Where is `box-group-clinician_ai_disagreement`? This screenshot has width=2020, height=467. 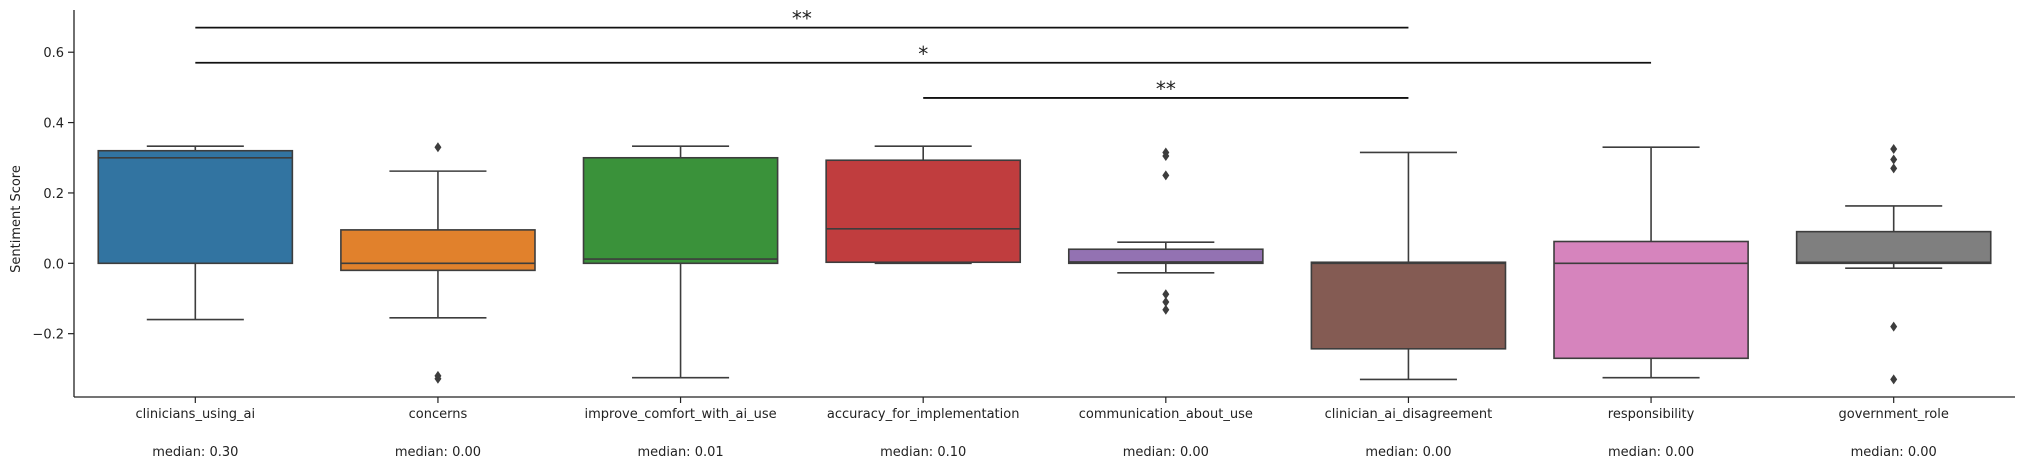
box-group-clinician_ai_disagreement is located at coordinates (1408, 266).